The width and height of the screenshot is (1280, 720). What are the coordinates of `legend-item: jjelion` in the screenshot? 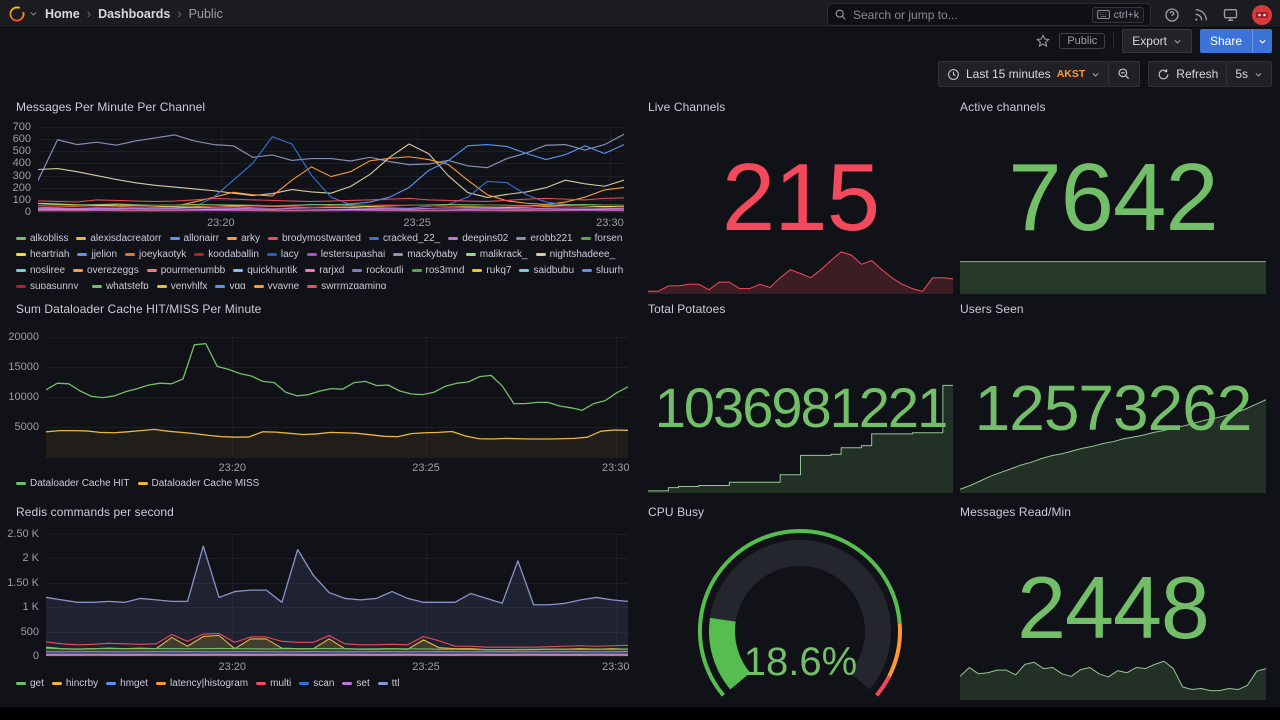 It's located at (97, 254).